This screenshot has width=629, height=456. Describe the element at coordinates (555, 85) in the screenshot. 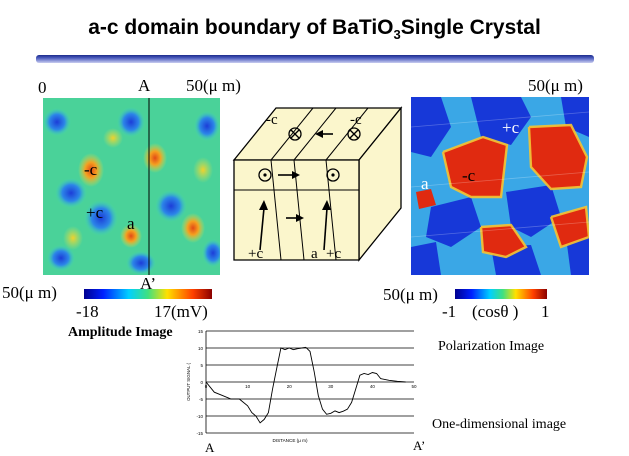

I see `polarization-scale-x: 50(μ m)` at that location.